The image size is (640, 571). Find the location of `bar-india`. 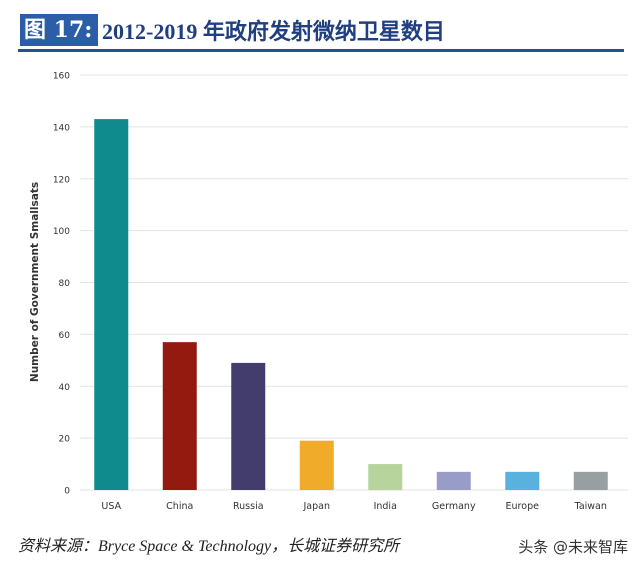

bar-india is located at coordinates (385, 477).